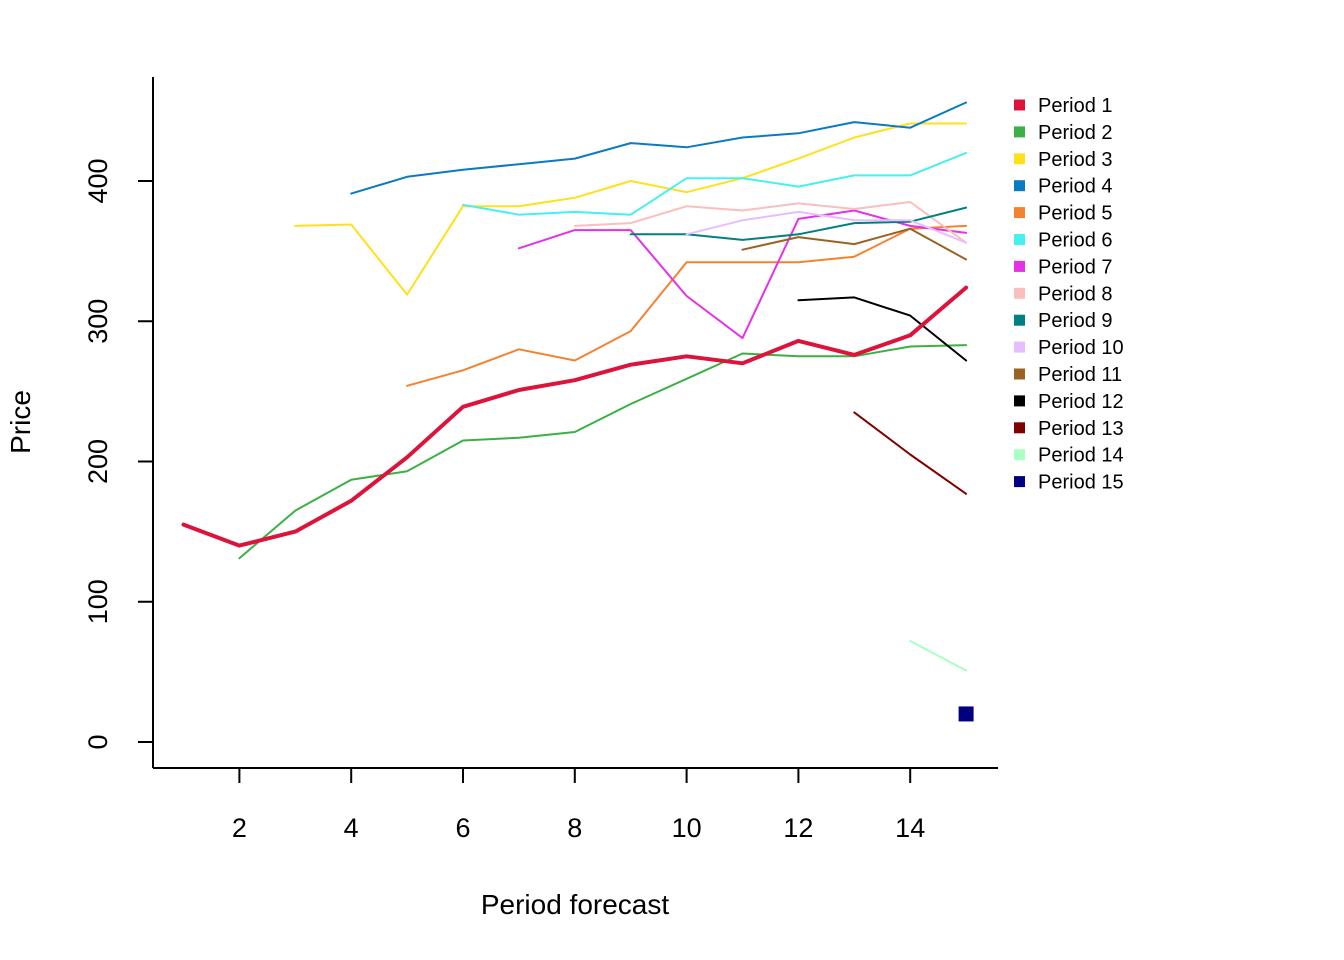 The width and height of the screenshot is (1344, 960). What do you see at coordinates (1019, 455) in the screenshot?
I see `legend-period-14-swatch` at bounding box center [1019, 455].